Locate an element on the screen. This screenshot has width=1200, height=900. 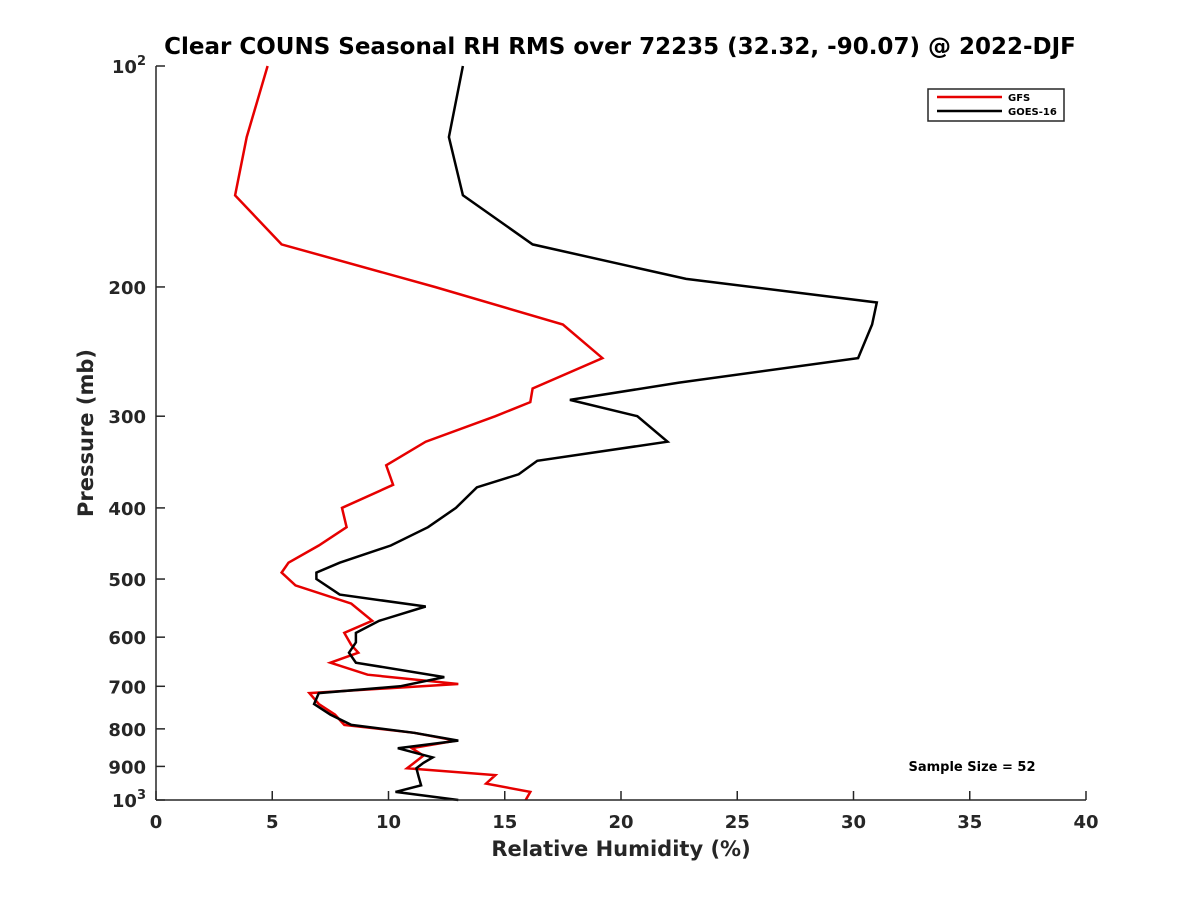
y-tick-label: 600 is located at coordinates (127, 638).